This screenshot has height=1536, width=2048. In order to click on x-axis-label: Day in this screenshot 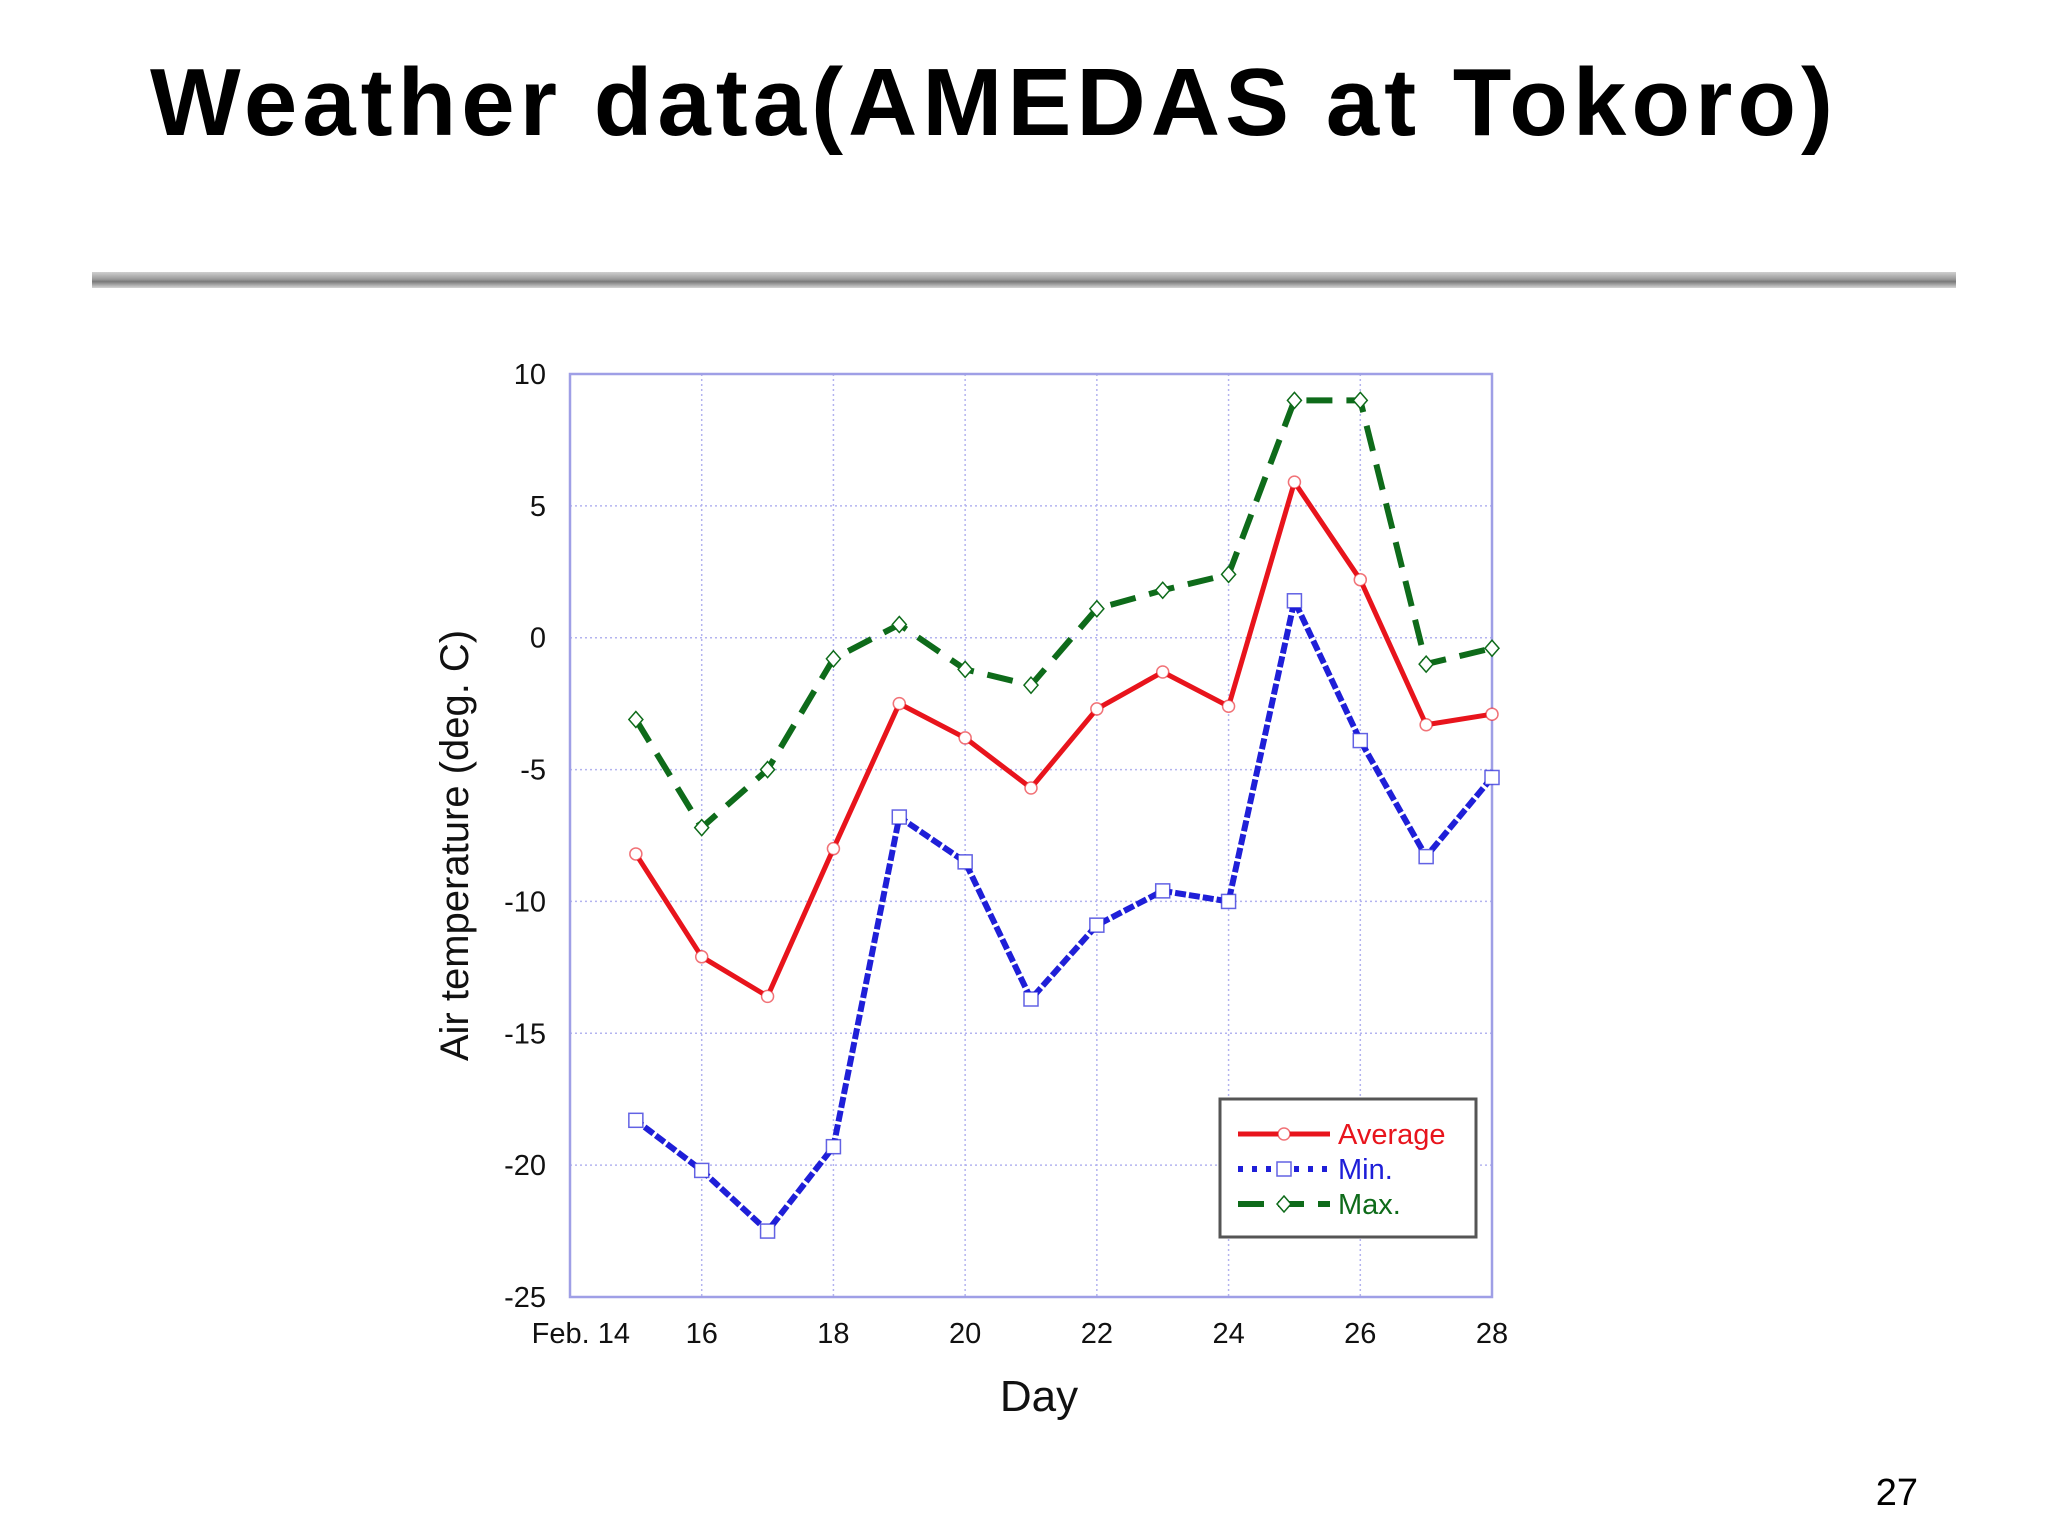, I will do `click(1039, 1396)`.